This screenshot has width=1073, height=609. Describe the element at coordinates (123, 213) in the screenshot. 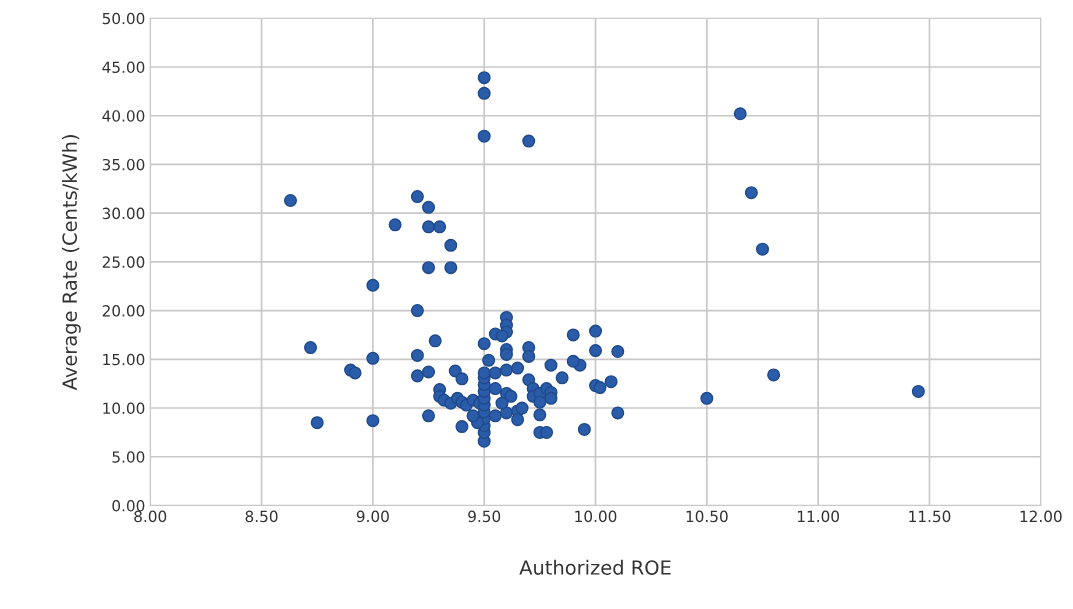

I see `y-tick-label: 30.00` at that location.